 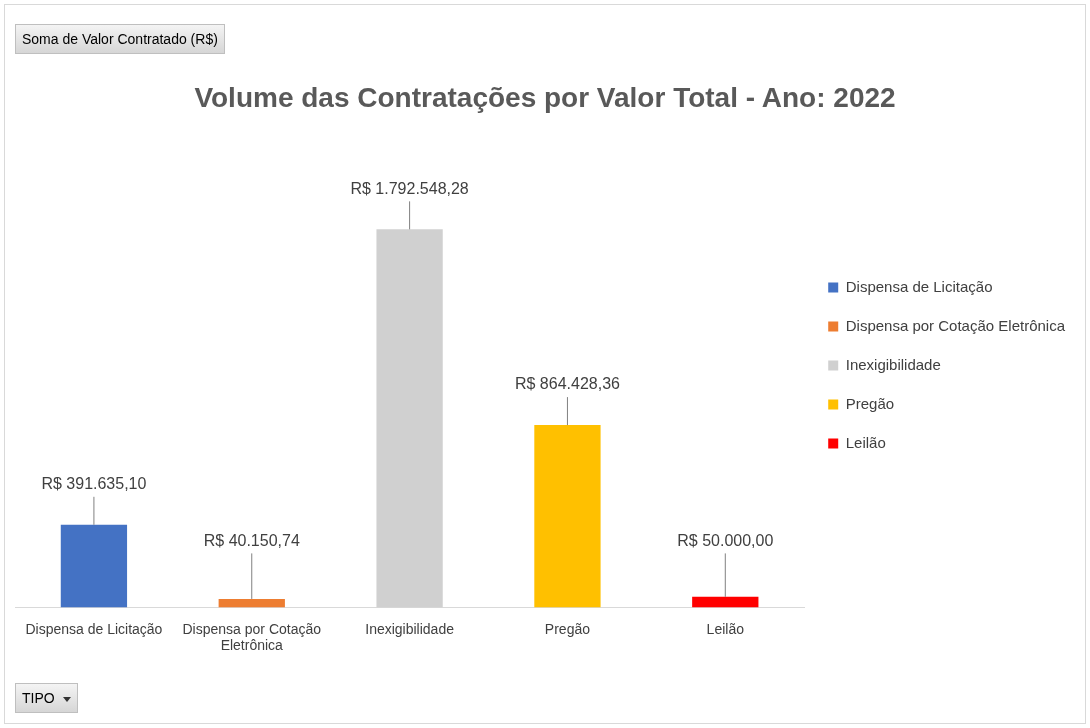 What do you see at coordinates (870, 403) in the screenshot?
I see `legend-label: Pregão` at bounding box center [870, 403].